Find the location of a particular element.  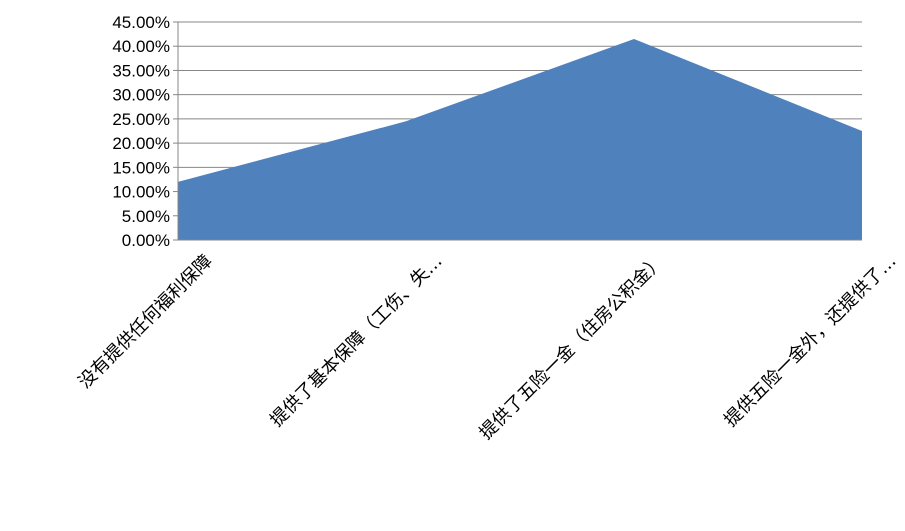

y-tick-label: 30.00% is located at coordinates (141, 95).